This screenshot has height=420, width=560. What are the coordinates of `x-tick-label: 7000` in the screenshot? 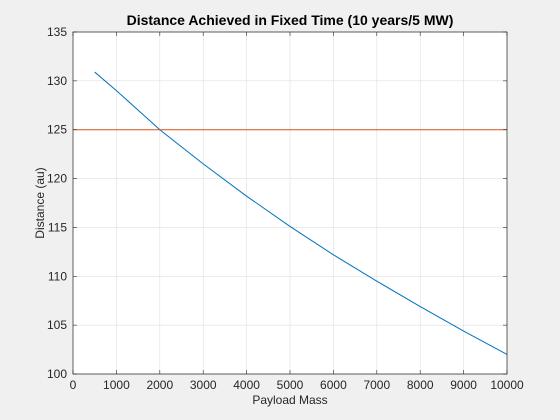 It's located at (376, 385).